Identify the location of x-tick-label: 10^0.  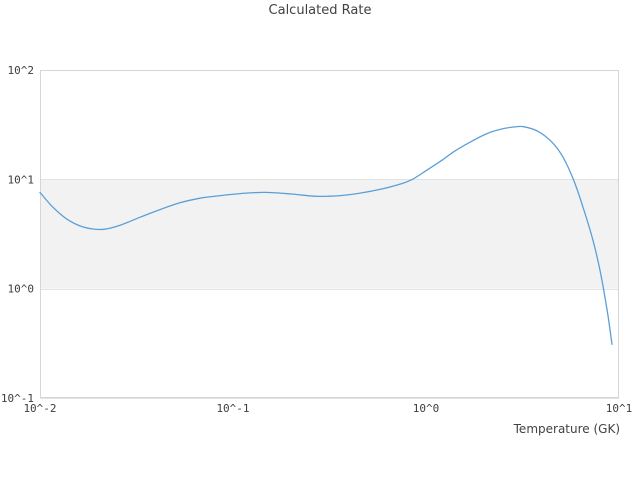
(426, 408).